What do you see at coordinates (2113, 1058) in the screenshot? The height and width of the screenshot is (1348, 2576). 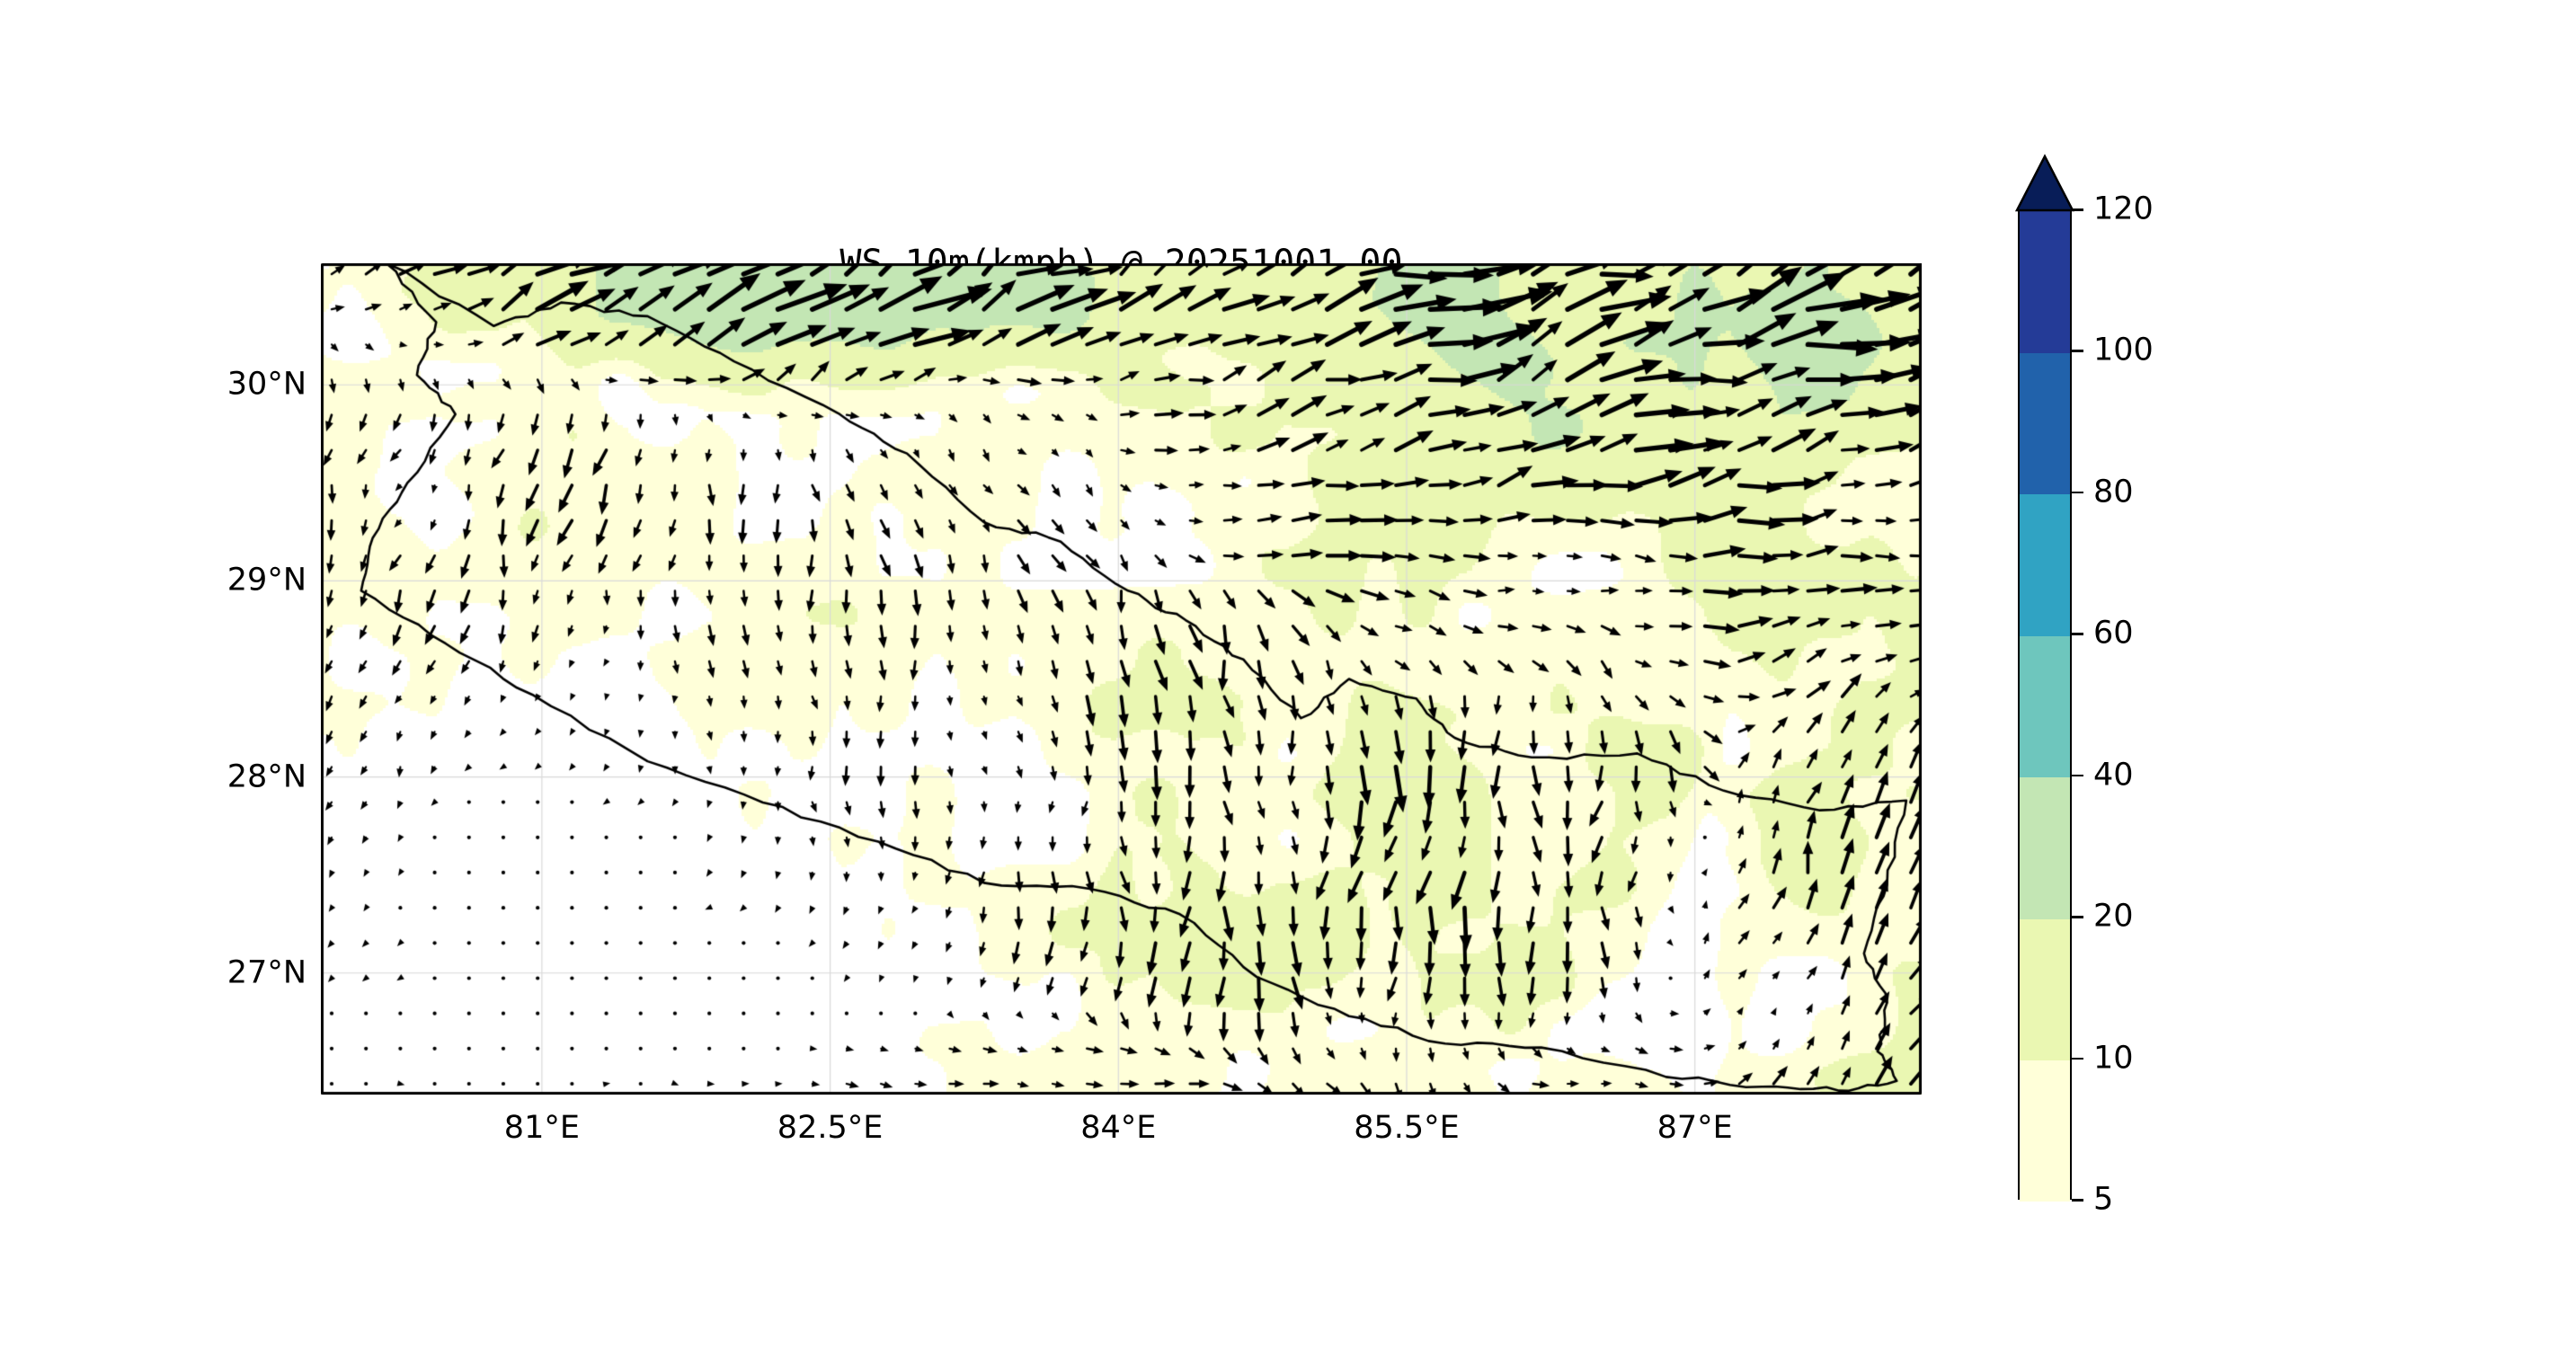 I see `colorbar-tick-label: 10` at bounding box center [2113, 1058].